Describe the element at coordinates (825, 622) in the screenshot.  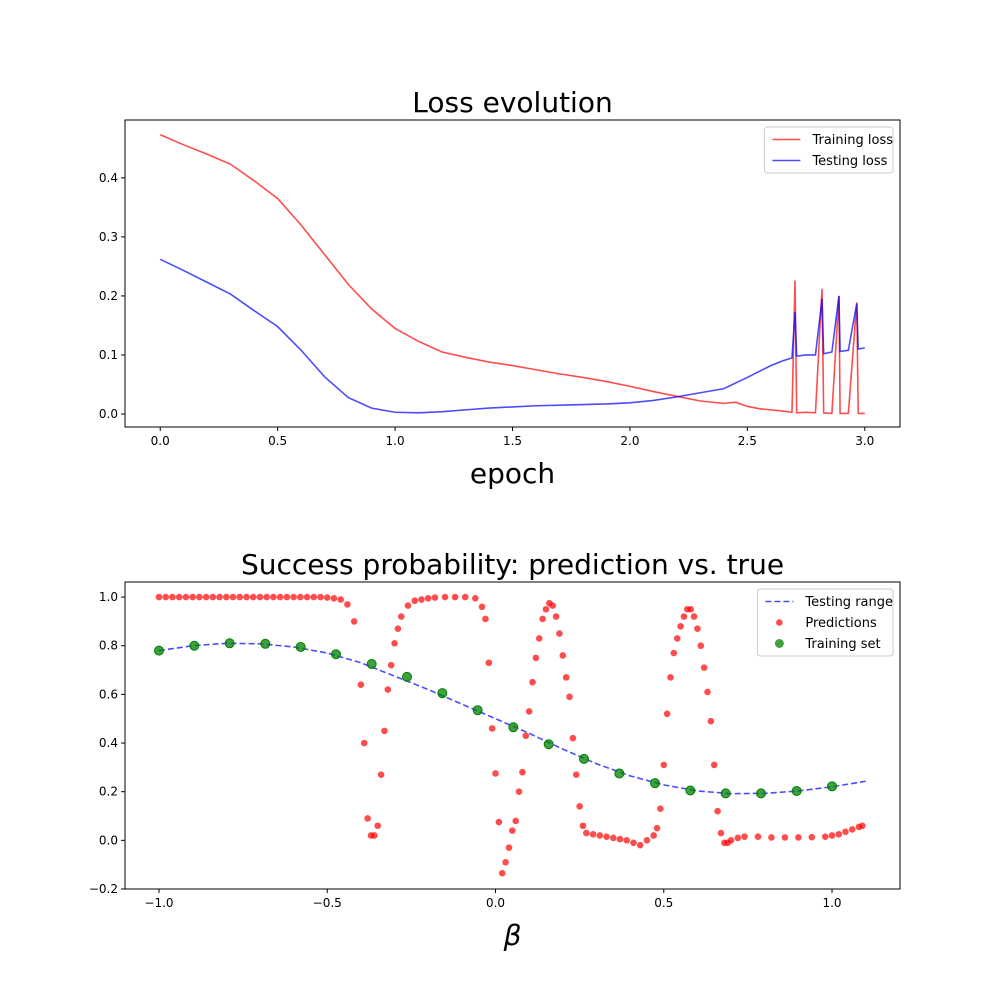
I see `legend-box` at that location.